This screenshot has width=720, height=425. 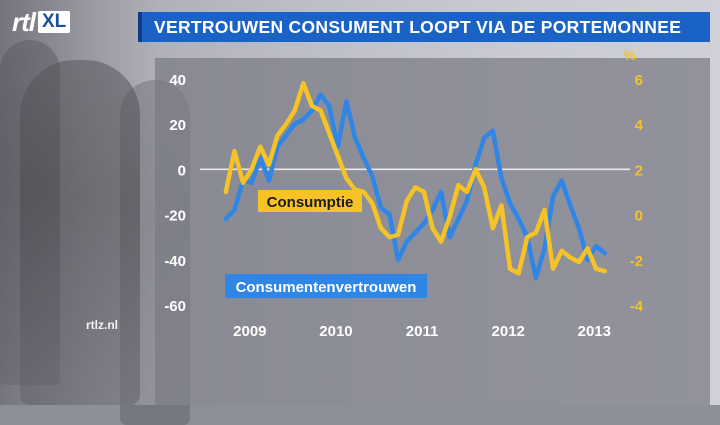 I want to click on y-left-tick-label: -60, so click(x=175, y=306).